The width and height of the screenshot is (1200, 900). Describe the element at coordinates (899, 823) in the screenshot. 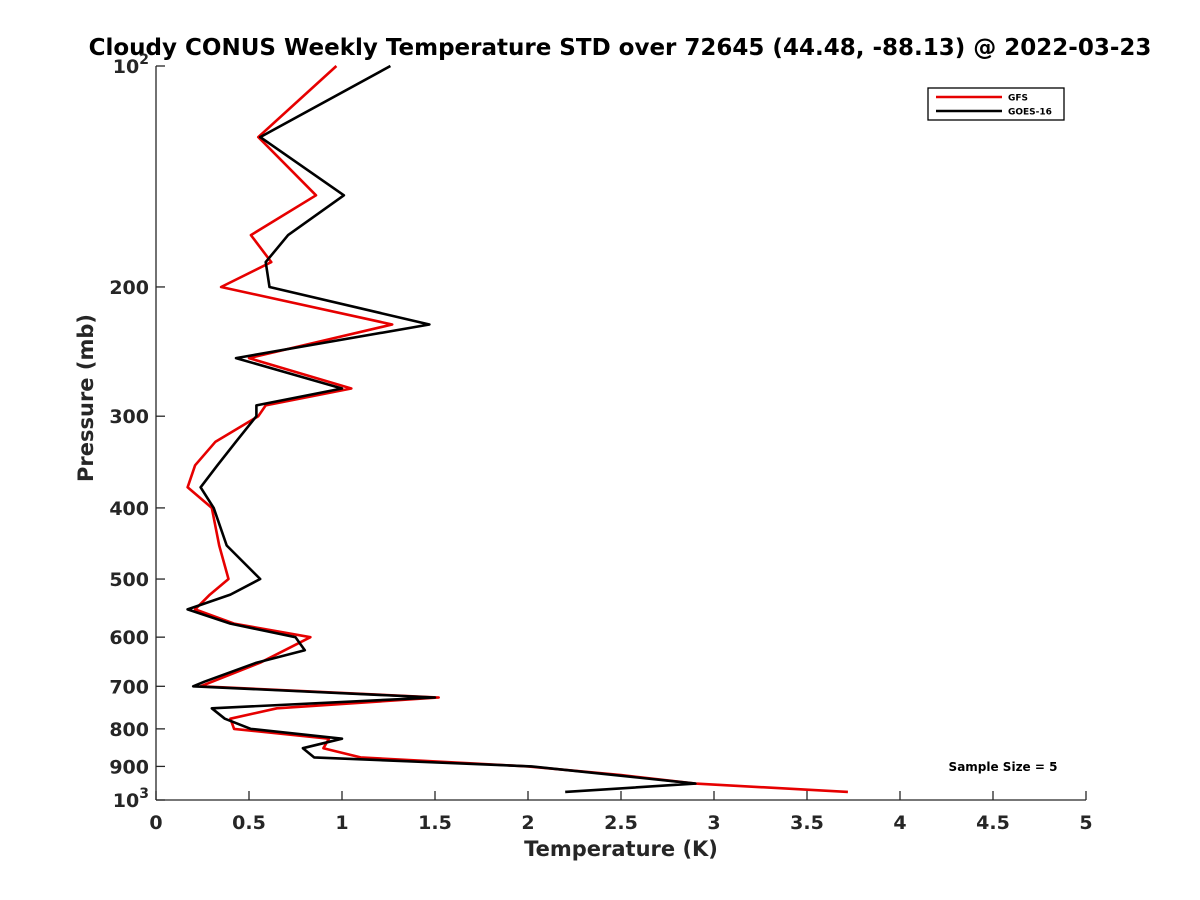

I see `x-tick-label: 4` at that location.